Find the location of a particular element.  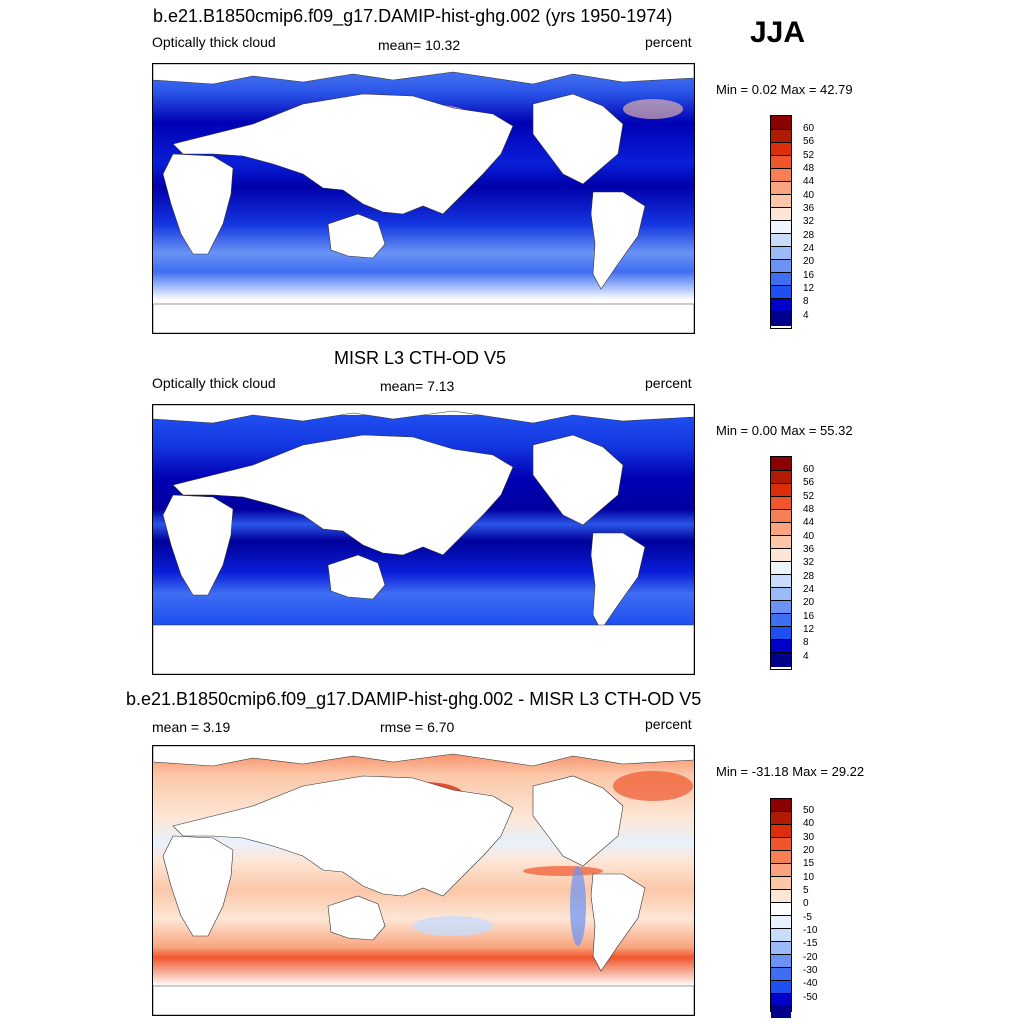

panel-1-unit: percent is located at coordinates (668, 42).